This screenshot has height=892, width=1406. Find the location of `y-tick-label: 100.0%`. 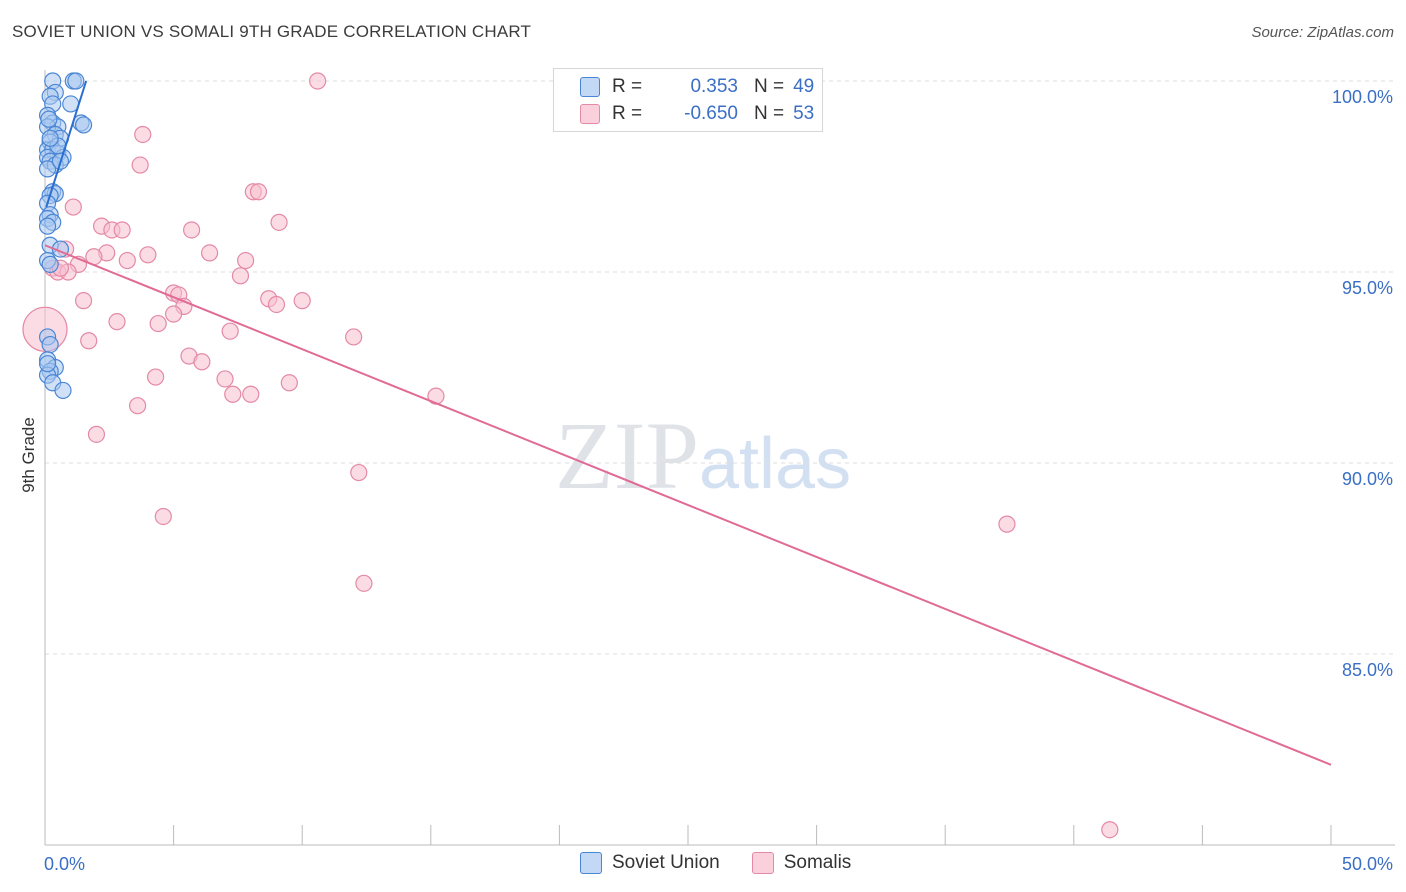

y-tick-label: 100.0% is located at coordinates (1362, 97).